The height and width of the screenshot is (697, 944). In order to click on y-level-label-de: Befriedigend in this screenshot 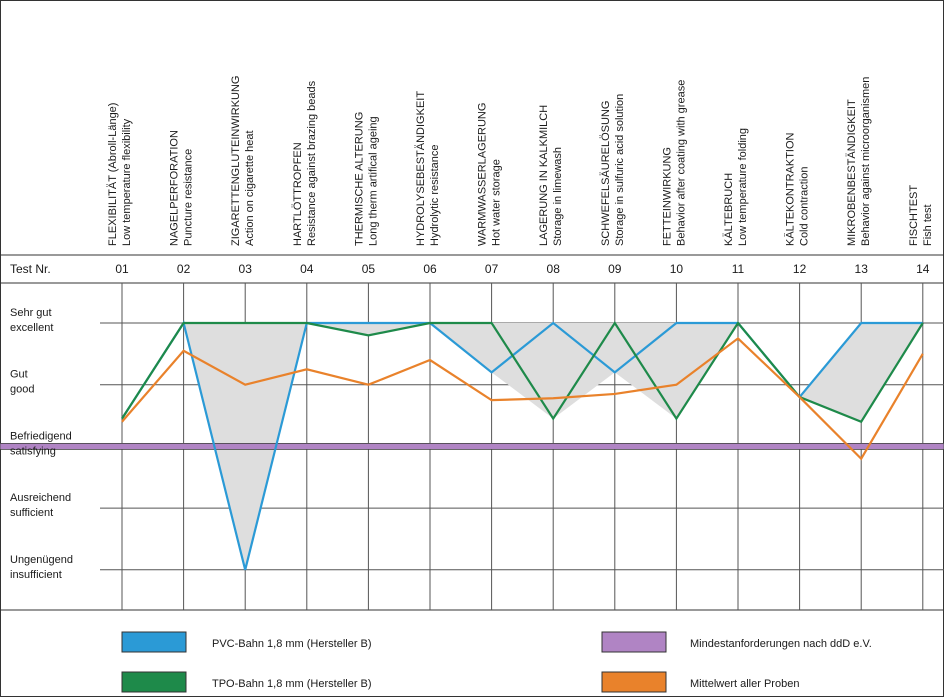, I will do `click(41, 436)`.